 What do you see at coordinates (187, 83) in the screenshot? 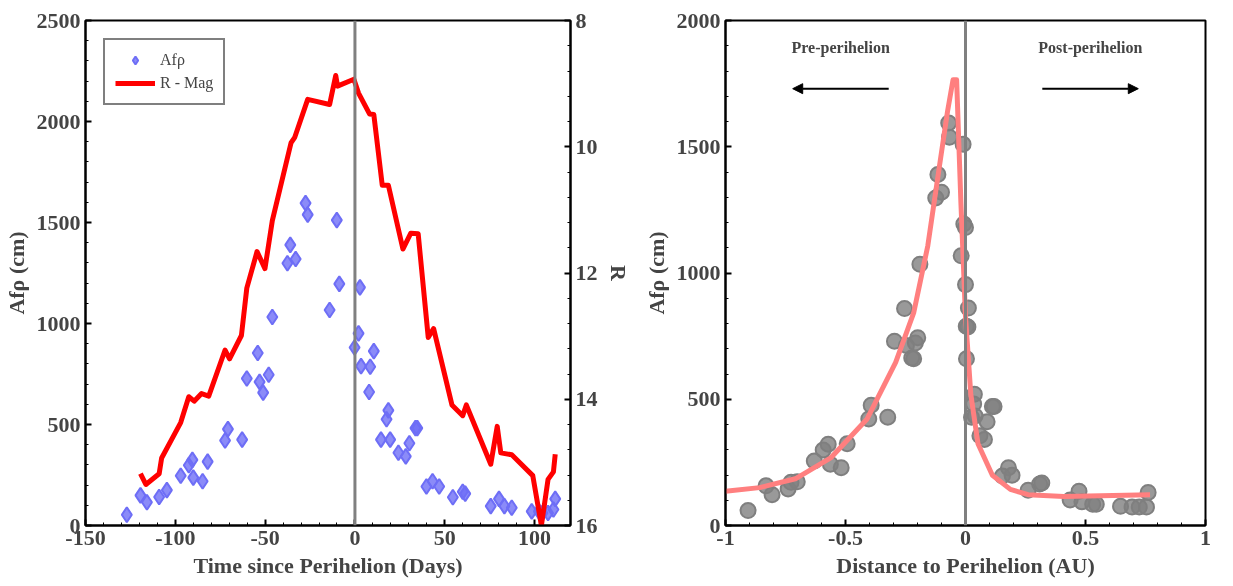
I see `legend-label: R - Mag` at bounding box center [187, 83].